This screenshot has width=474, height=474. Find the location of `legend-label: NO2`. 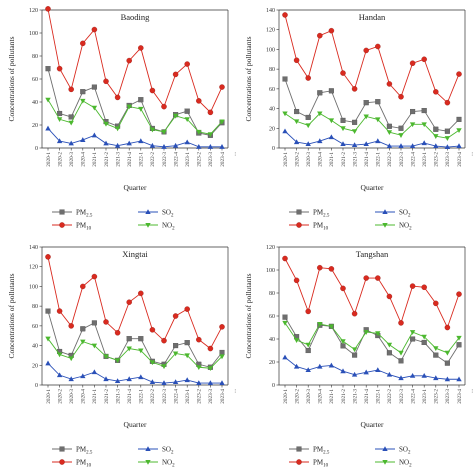

legend-label: NO2 is located at coordinates (168, 464).